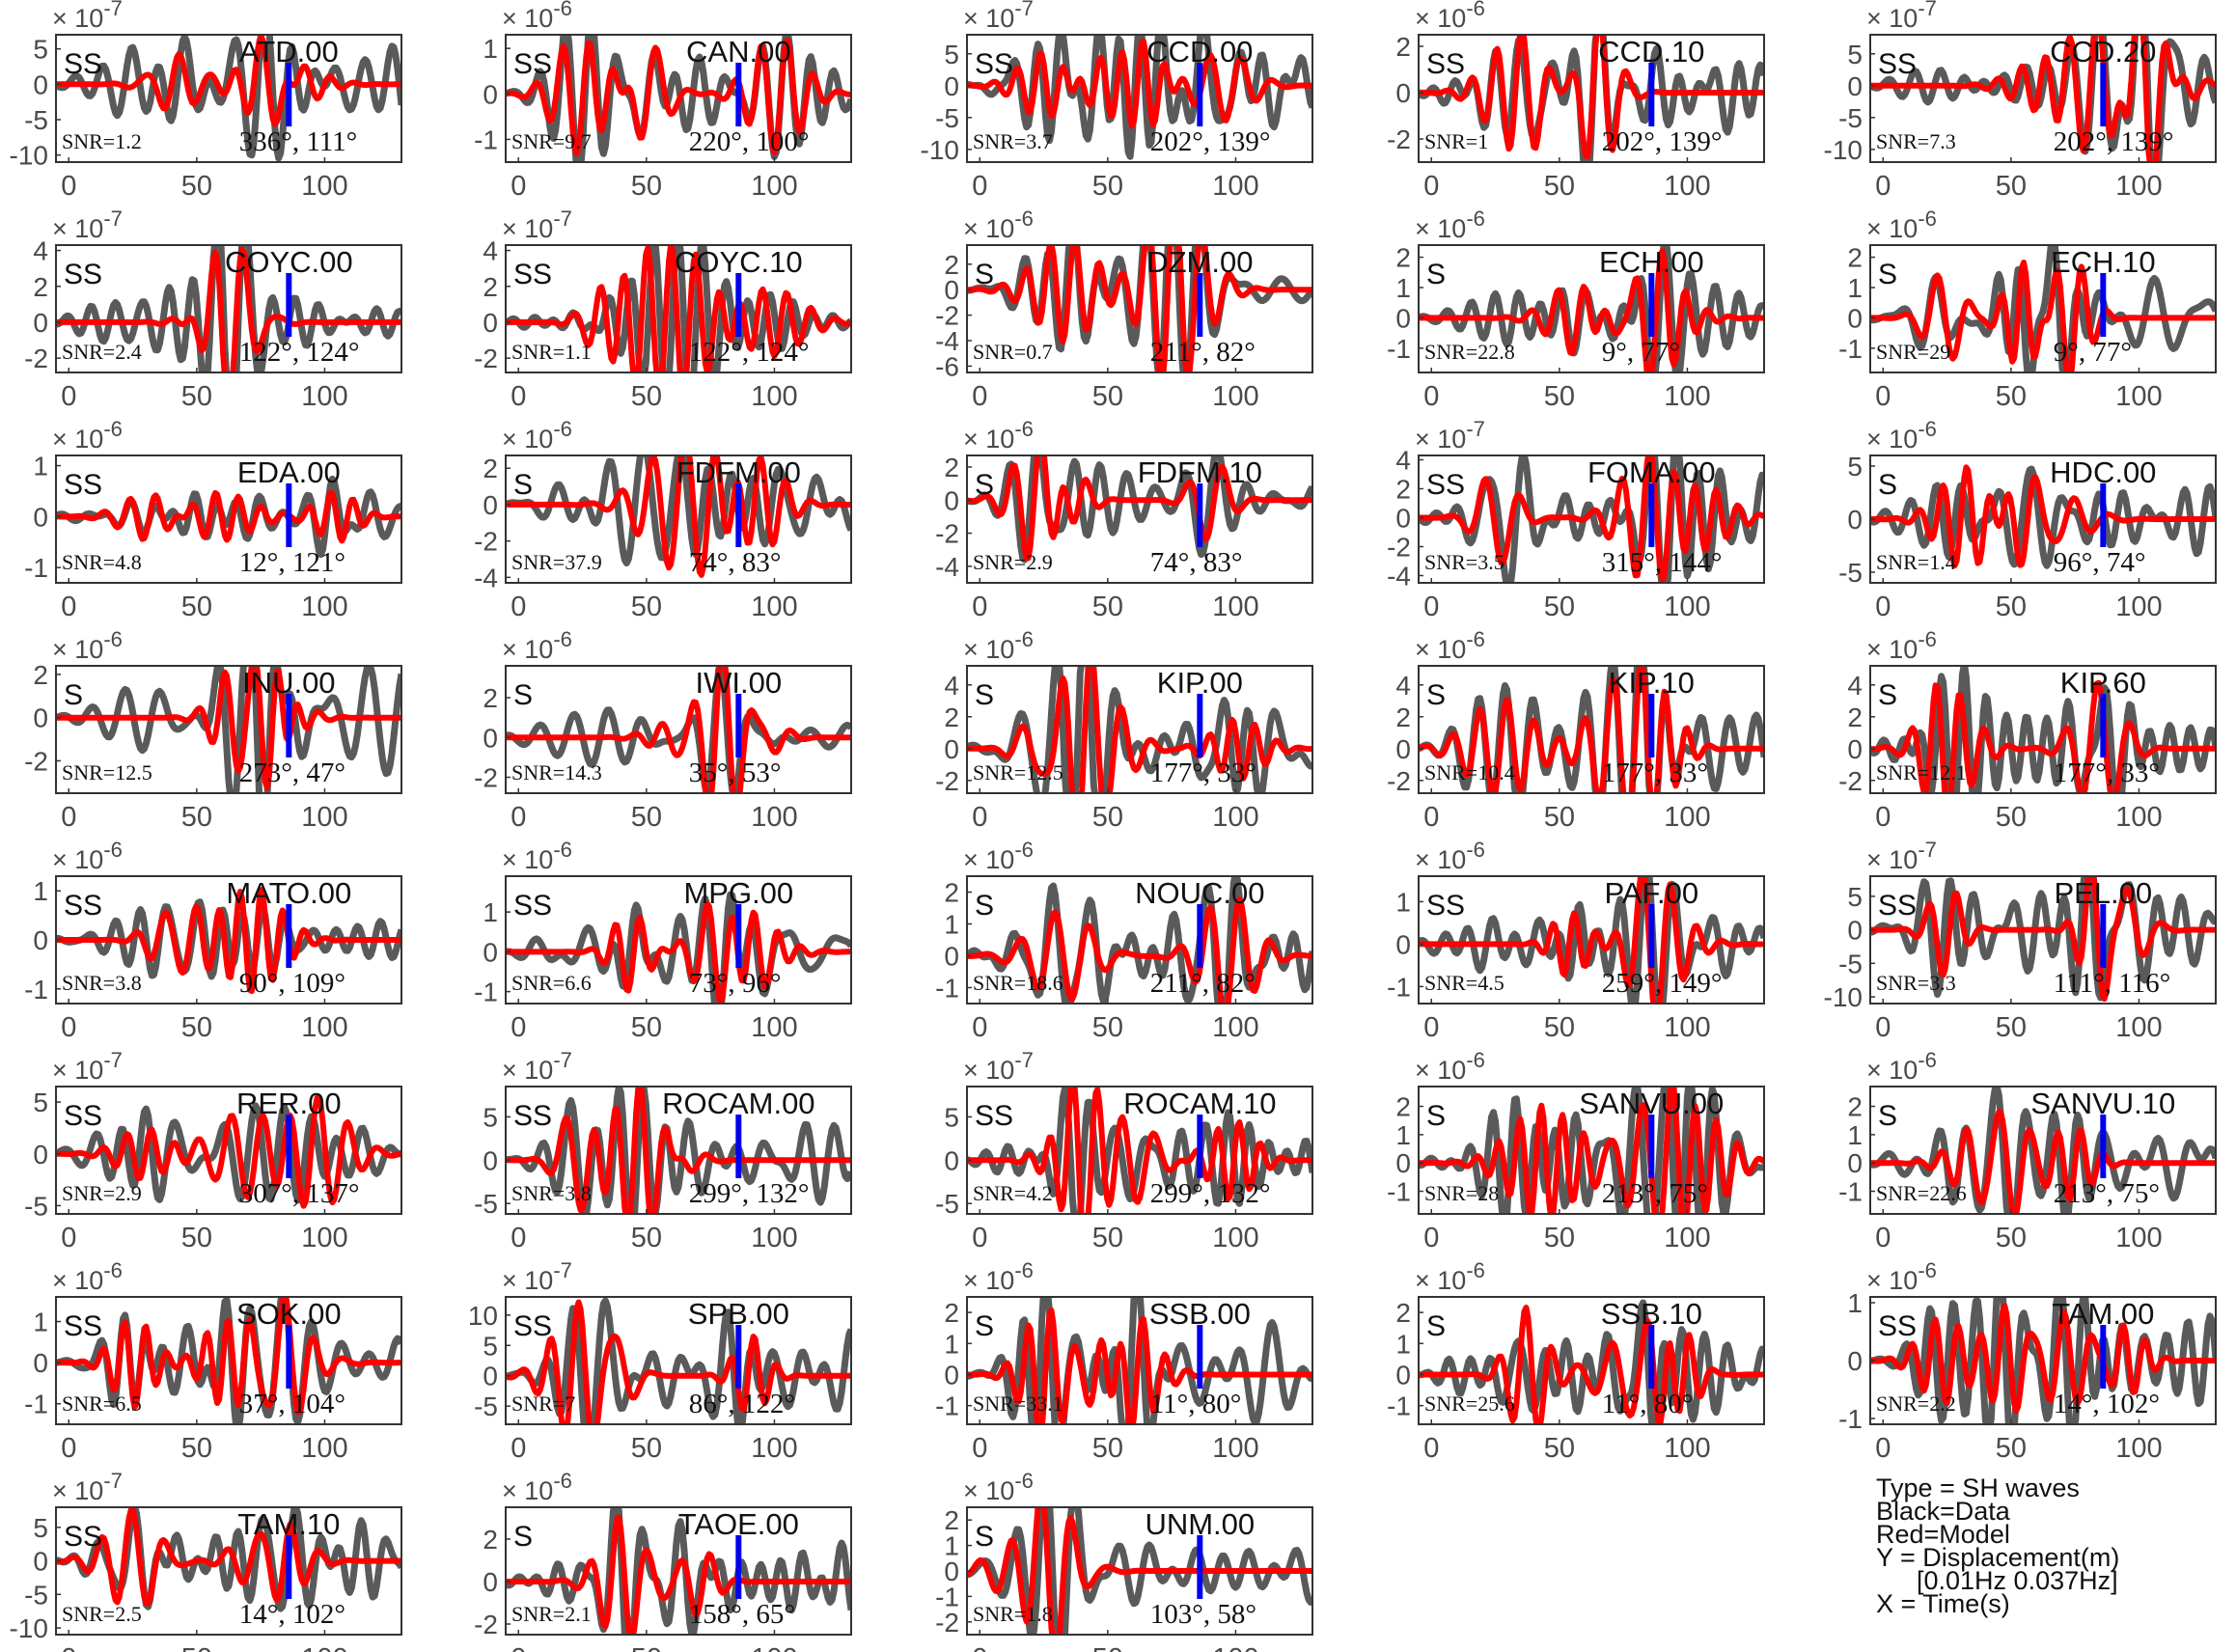 This screenshot has width=2236, height=1652. I want to click on snr-label: SNR=33.1, so click(1018, 1403).